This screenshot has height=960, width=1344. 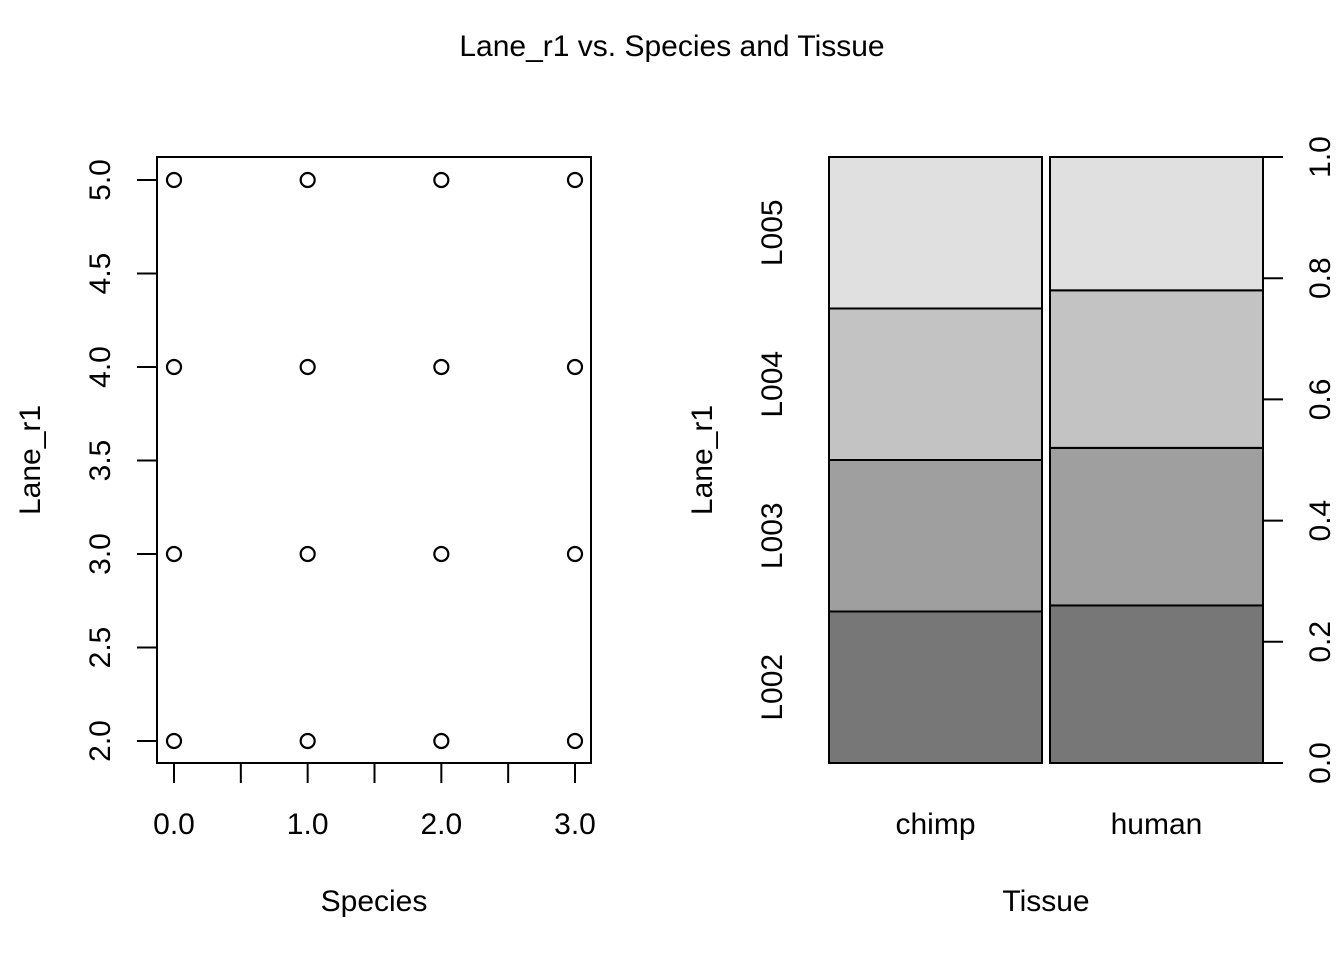 What do you see at coordinates (1320, 763) in the screenshot?
I see `right-axis-tick-label: 0.0` at bounding box center [1320, 763].